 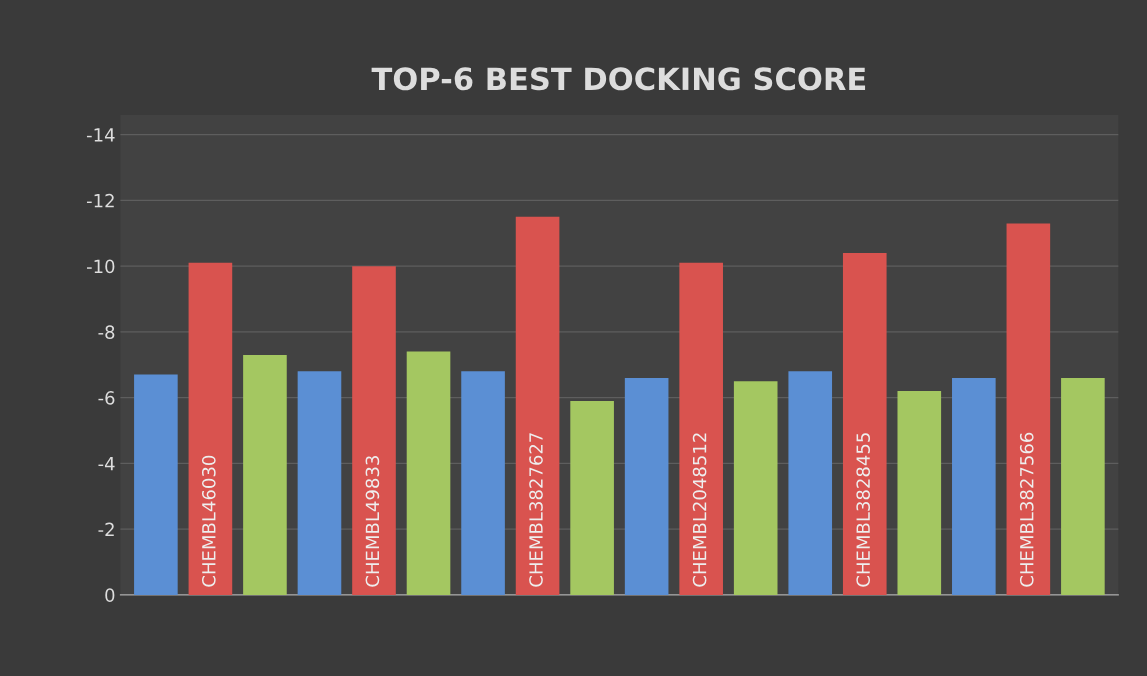 I want to click on y-tick-label: -4, so click(x=106, y=464).